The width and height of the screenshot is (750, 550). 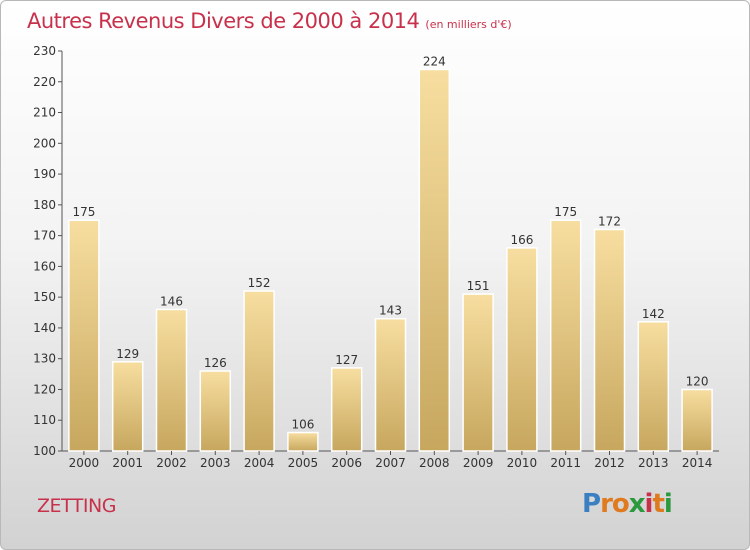 I want to click on y-tick-label: 170, so click(x=44, y=236).